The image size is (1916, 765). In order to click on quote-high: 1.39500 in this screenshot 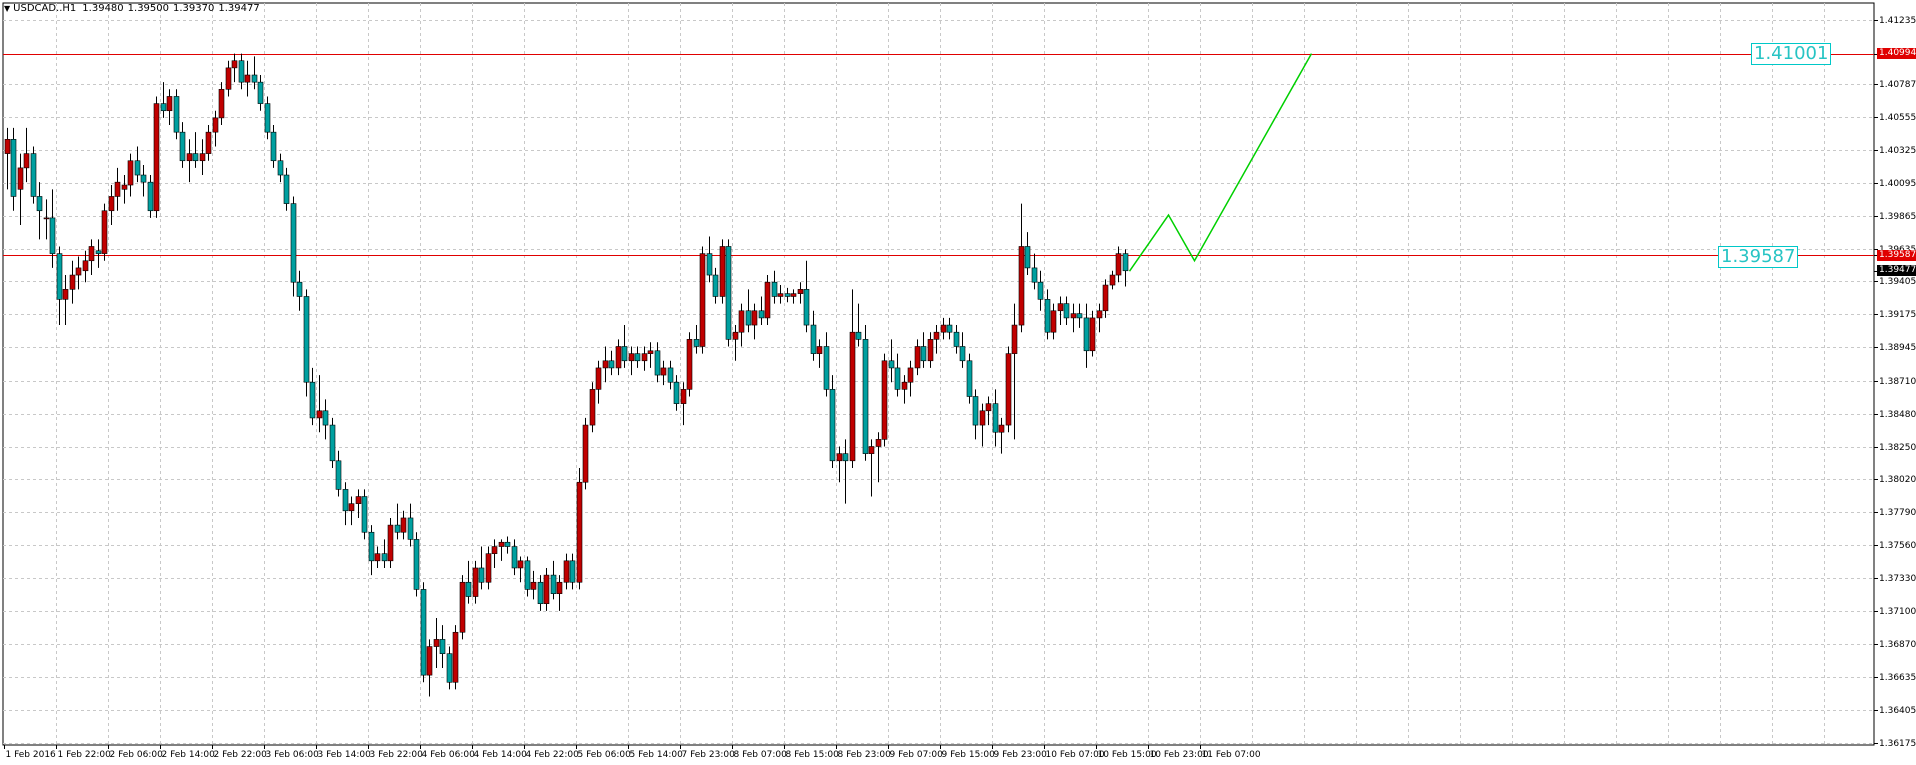, I will do `click(148, 8)`.